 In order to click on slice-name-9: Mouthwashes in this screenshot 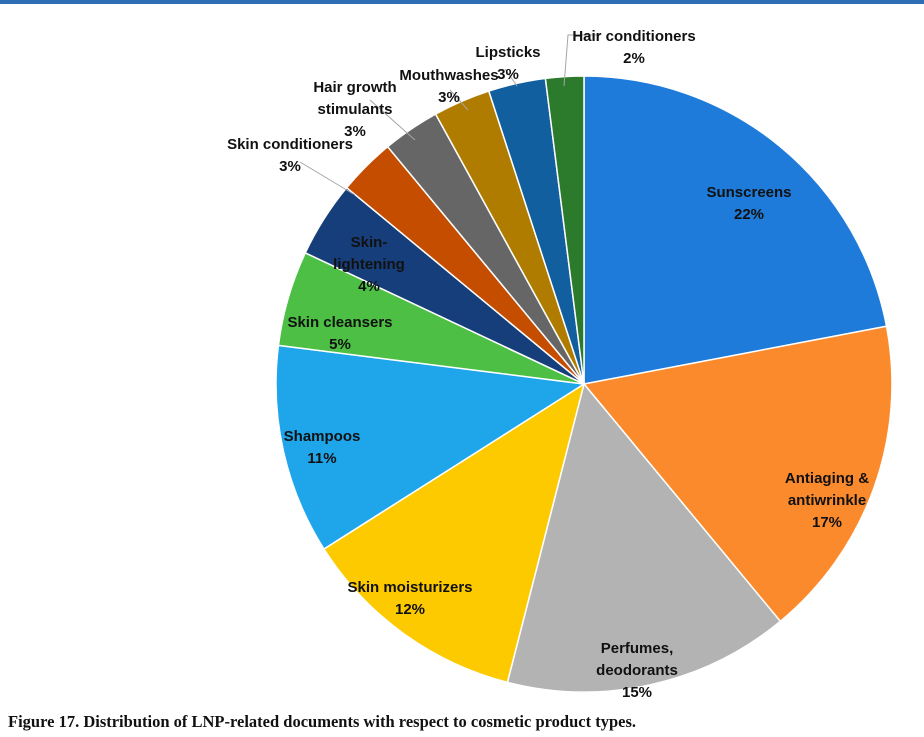, I will do `click(448, 75)`.